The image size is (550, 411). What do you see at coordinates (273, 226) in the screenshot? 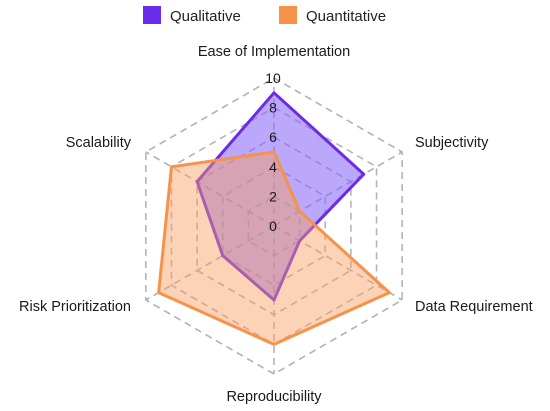
I see `tick-label-0: 0` at bounding box center [273, 226].